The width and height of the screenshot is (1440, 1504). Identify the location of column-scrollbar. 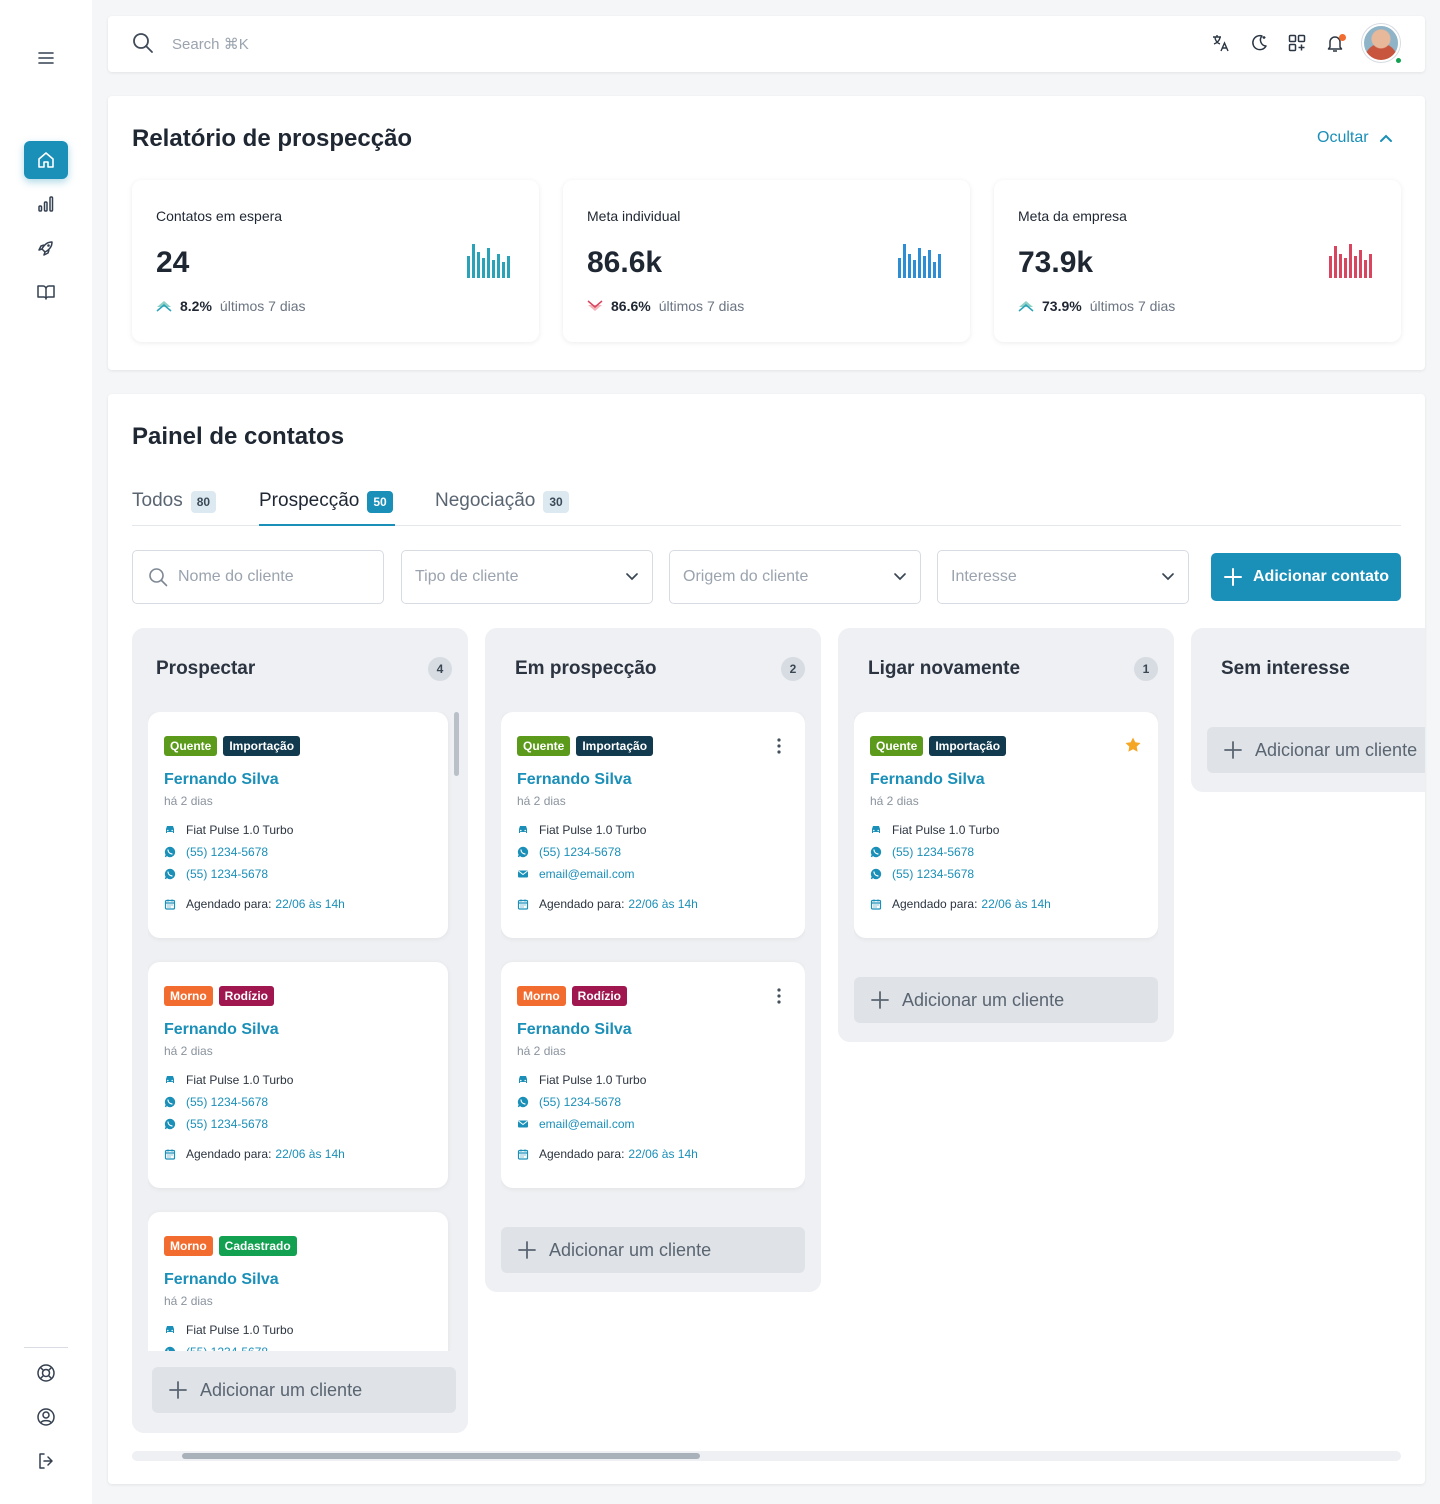
(456, 744).